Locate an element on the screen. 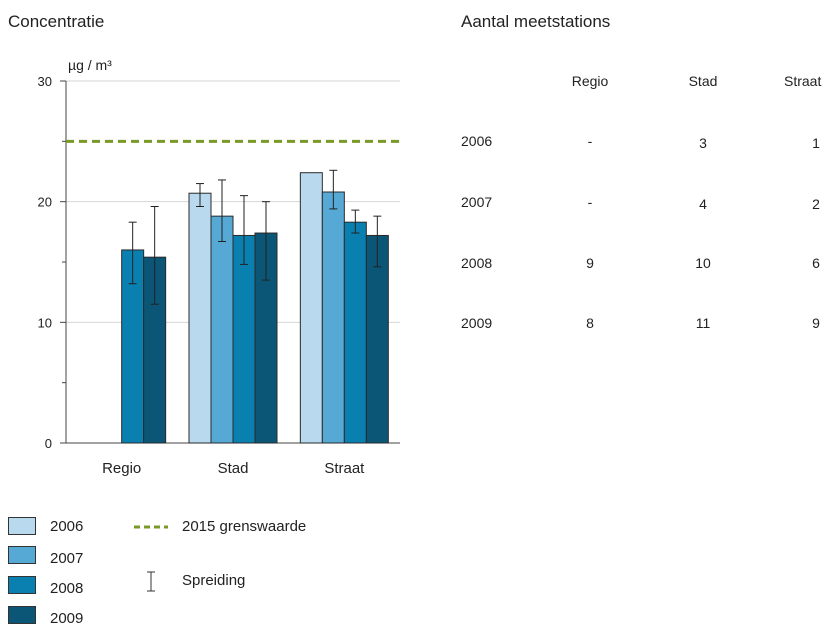 The image size is (840, 628). y-tick-label: 0 is located at coordinates (48, 443).